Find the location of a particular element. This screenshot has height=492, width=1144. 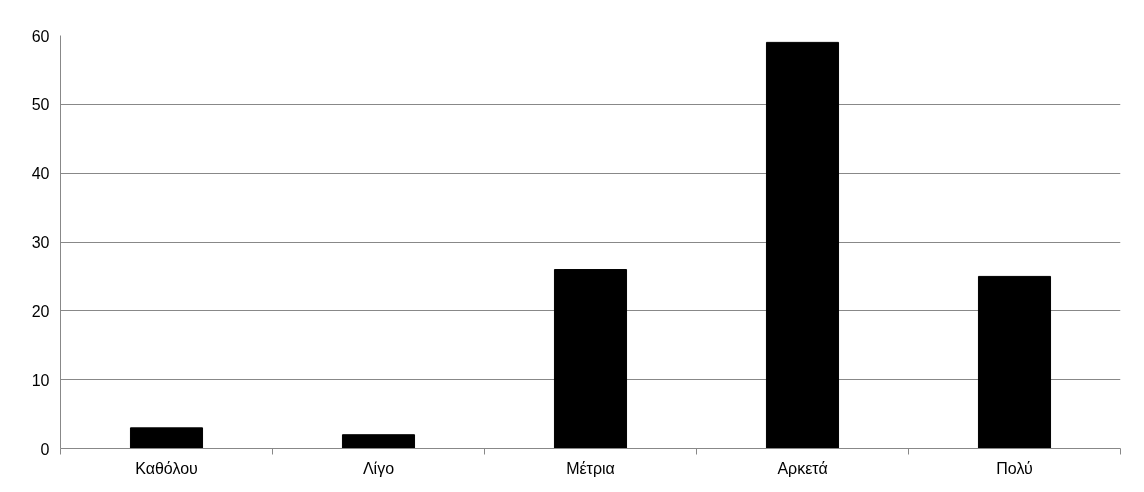

y-tick-label: 20 is located at coordinates (40, 311).